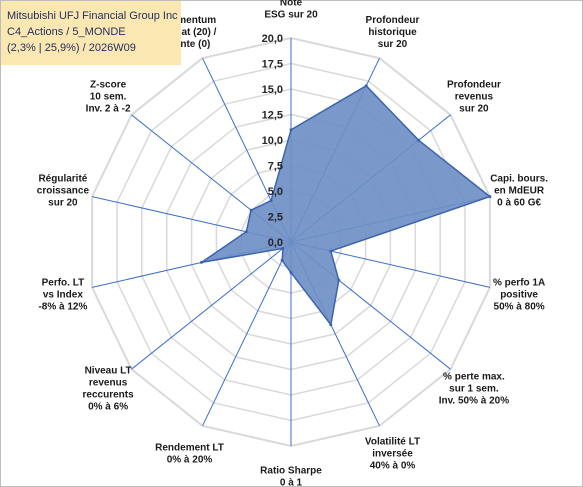  I want to click on axis-label-1: Profondeur historique sur 20, so click(393, 32).